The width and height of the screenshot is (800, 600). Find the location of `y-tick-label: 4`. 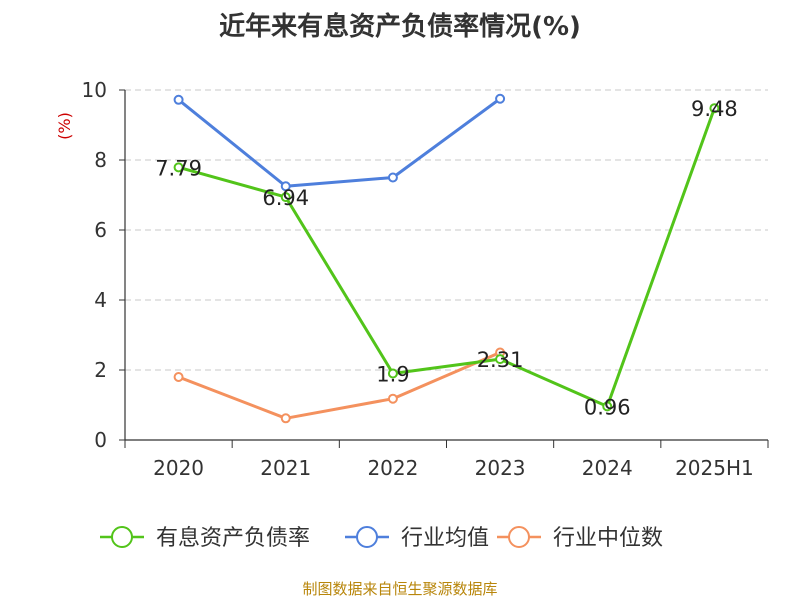

y-tick-label: 4 is located at coordinates (100, 300).